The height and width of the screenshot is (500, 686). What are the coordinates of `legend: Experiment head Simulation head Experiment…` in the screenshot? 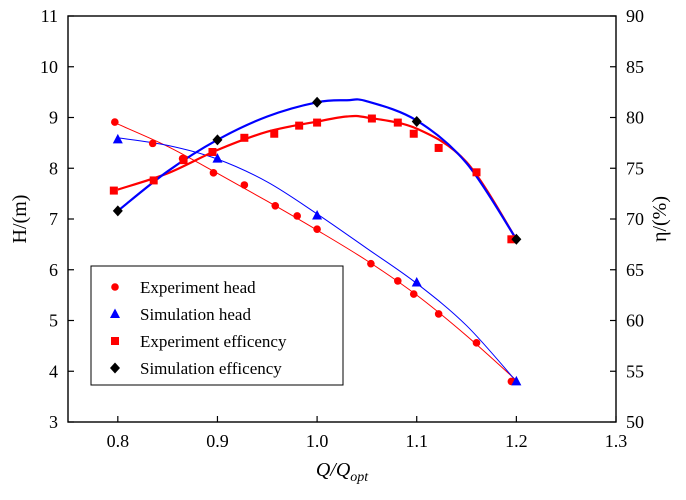 It's located at (217, 325).